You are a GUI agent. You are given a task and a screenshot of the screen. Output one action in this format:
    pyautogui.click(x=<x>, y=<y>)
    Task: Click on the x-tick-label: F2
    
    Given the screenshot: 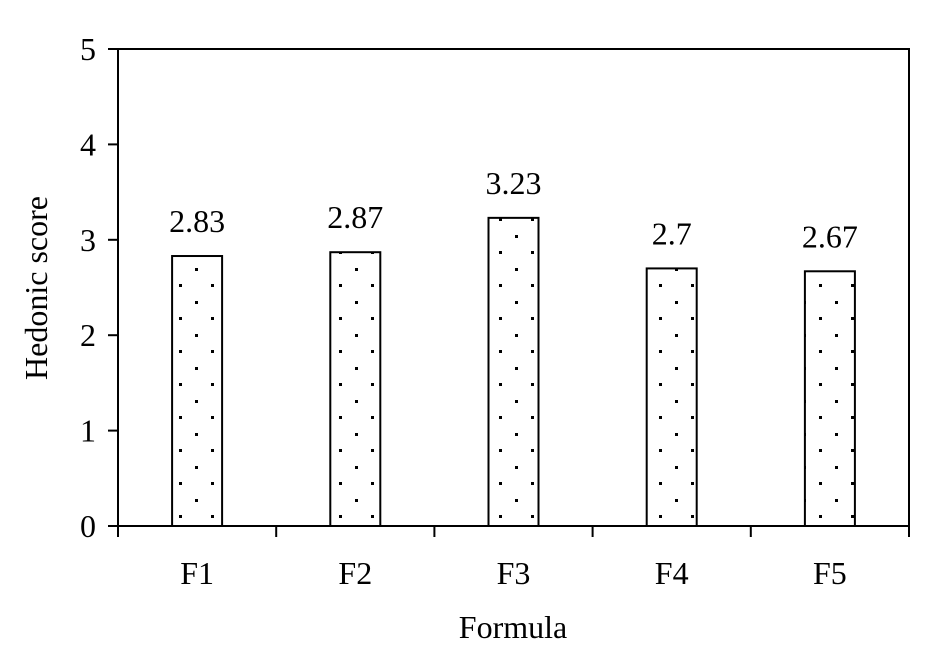 What is the action you would take?
    pyautogui.click(x=355, y=573)
    